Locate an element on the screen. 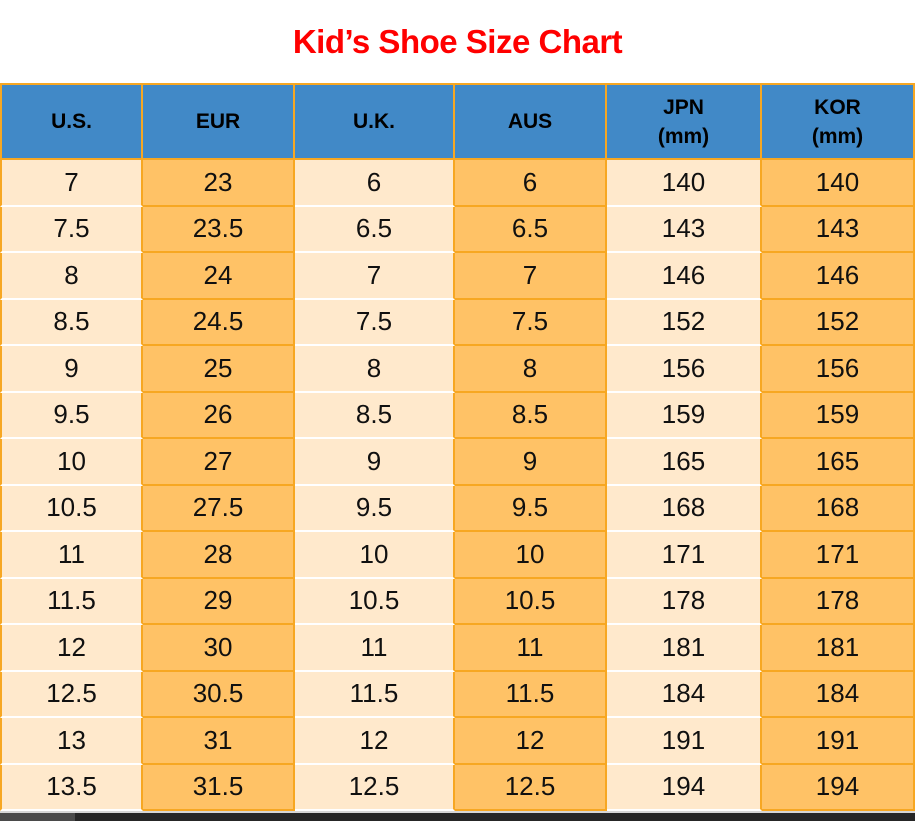 The image size is (915, 821). cell-kor-mm: 146 is located at coordinates (838, 276).